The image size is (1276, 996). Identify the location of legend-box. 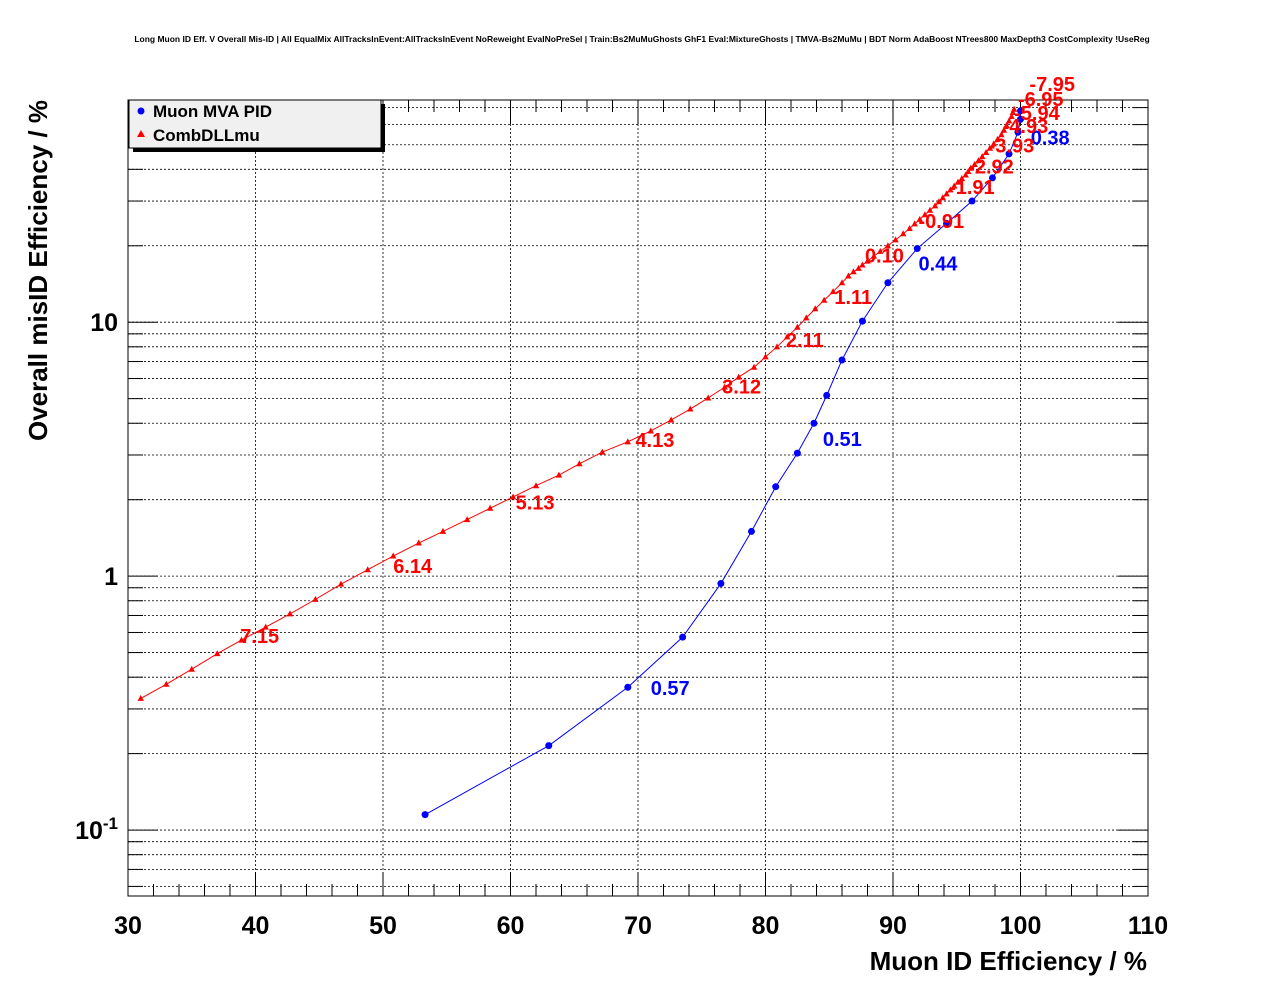
(255, 124).